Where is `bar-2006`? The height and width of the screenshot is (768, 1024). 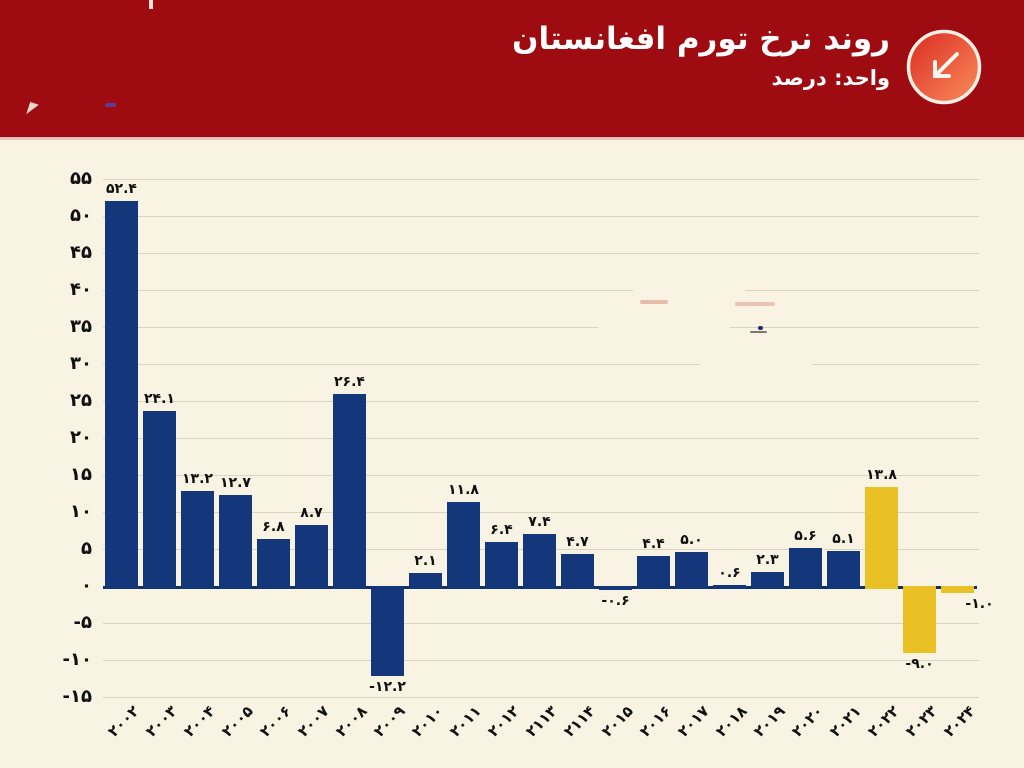
bar-2006 is located at coordinates (273, 564).